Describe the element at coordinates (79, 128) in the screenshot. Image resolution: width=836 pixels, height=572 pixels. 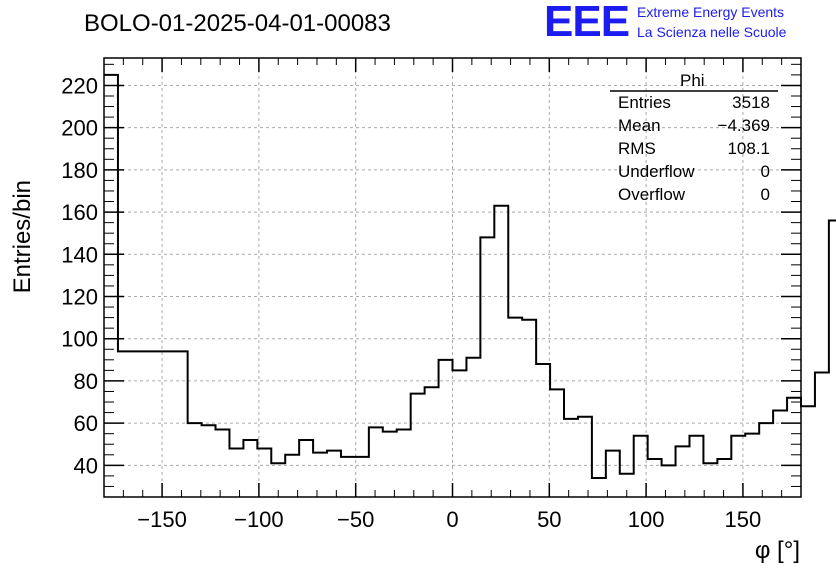
I see `y-tick-label: 200` at that location.